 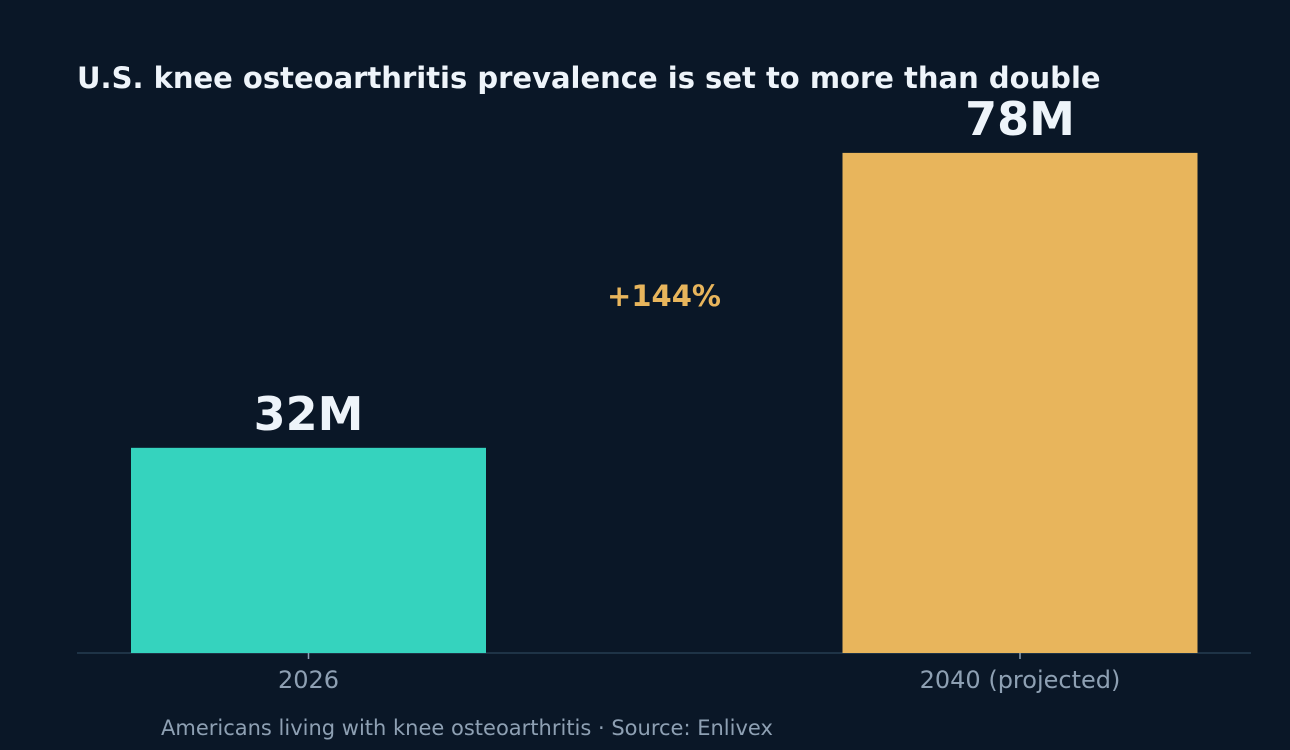 What do you see at coordinates (1020, 119) in the screenshot?
I see `bar-value-label: 78M` at bounding box center [1020, 119].